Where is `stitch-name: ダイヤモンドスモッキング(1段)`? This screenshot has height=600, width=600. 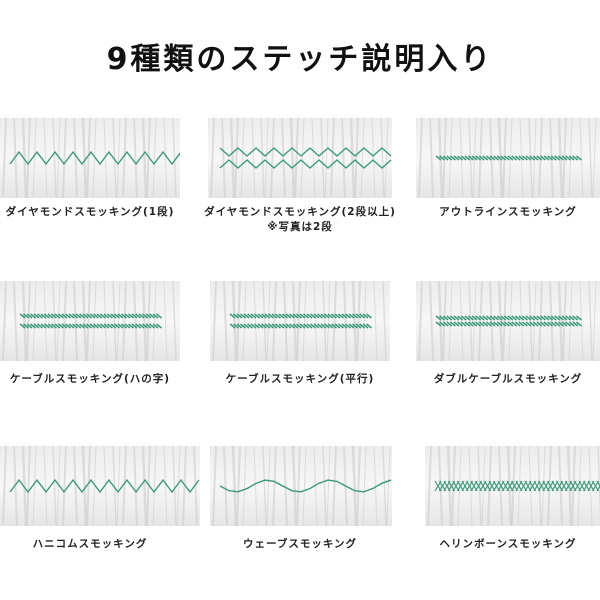 stitch-name: ダイヤモンドスモッキング(1段) is located at coordinates (90, 212).